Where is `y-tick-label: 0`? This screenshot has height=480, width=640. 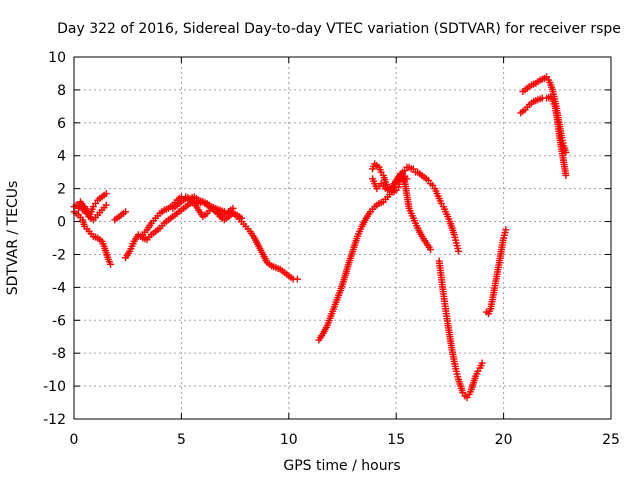
y-tick-label: 0 is located at coordinates (61, 223).